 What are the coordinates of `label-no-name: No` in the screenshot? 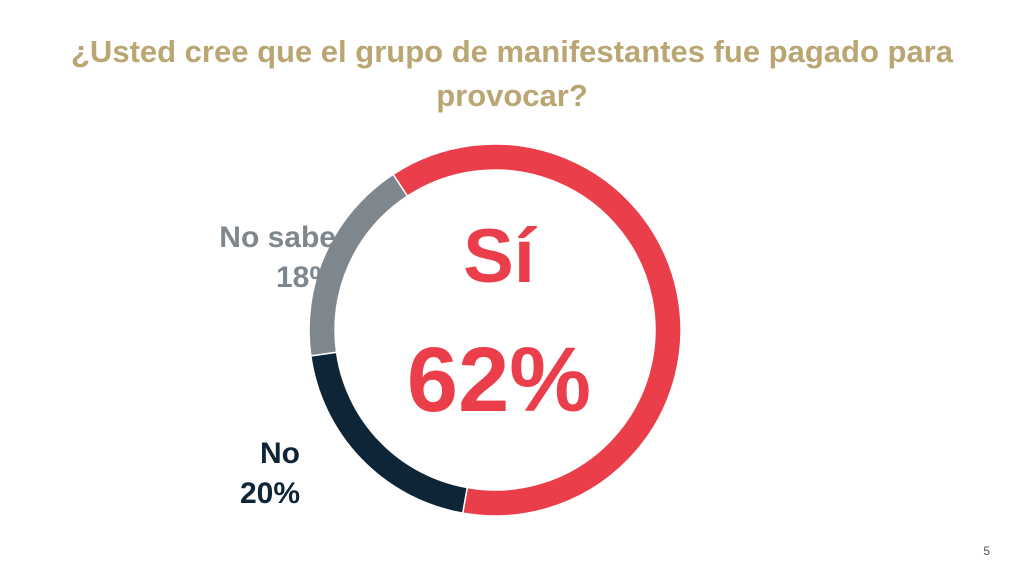 It's located at (280, 453).